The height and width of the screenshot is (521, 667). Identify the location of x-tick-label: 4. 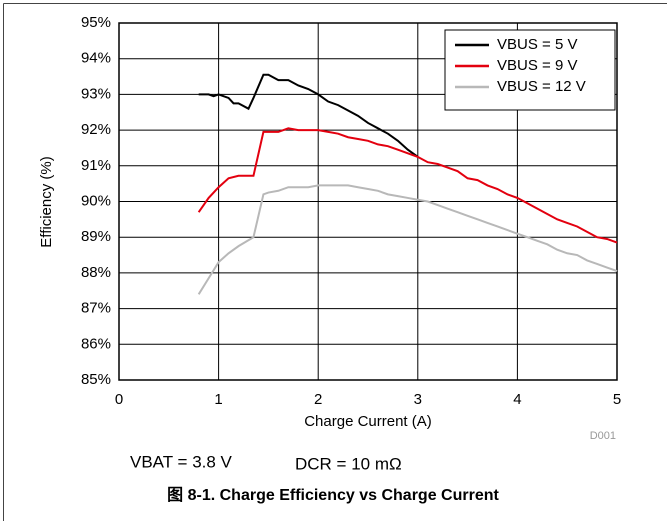
(517, 399).